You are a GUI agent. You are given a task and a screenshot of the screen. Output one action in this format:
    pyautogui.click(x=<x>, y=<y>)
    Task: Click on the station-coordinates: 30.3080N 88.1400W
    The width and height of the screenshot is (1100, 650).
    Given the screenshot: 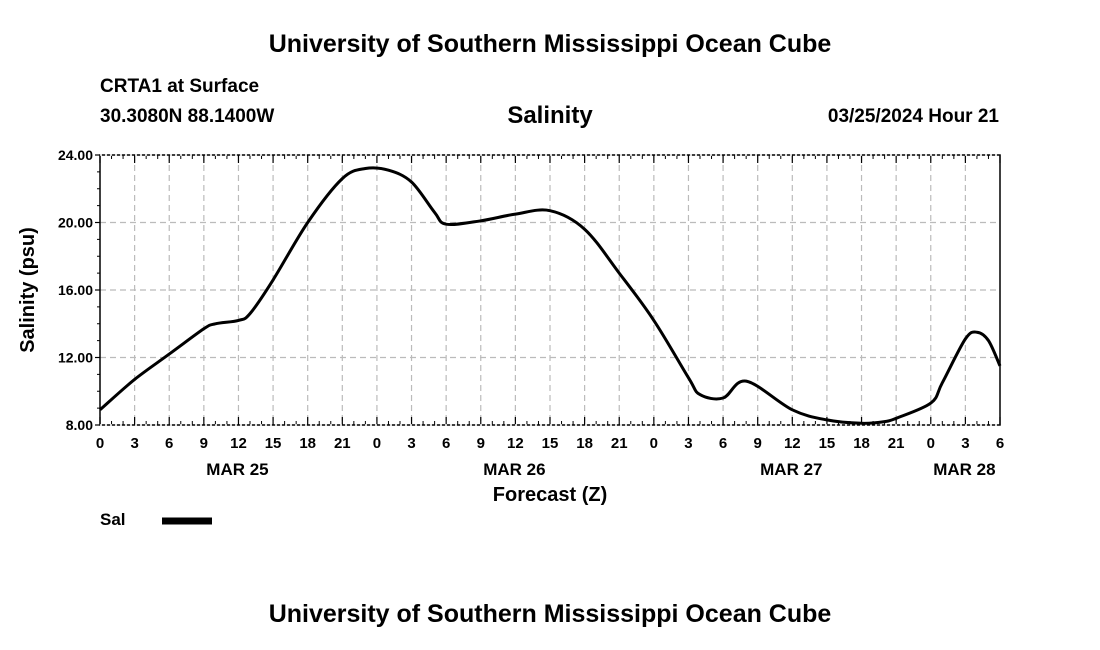 What is the action you would take?
    pyautogui.click(x=187, y=116)
    